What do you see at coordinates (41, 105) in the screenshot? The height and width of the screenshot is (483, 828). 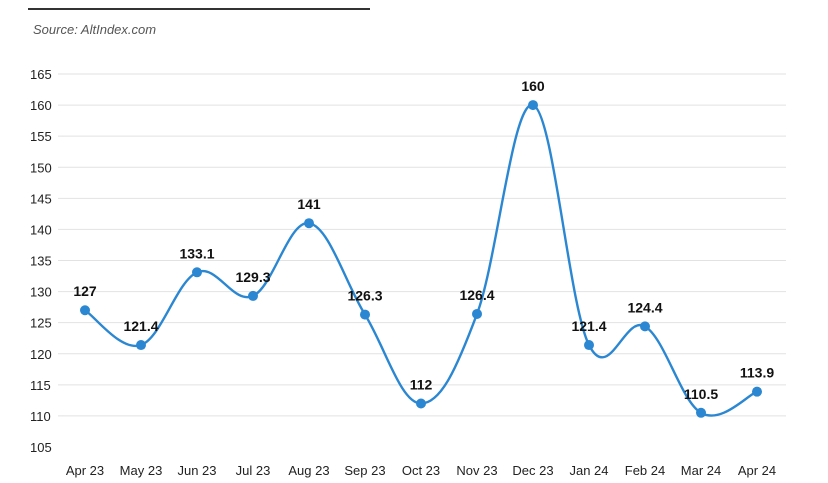 I see `y-tick-label: 160` at bounding box center [41, 105].